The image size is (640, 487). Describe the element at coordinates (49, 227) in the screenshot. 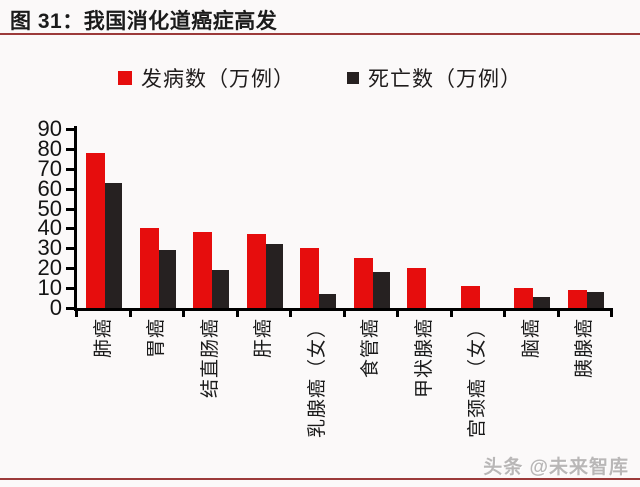

I see `y-axis-tick-label: 40` at that location.